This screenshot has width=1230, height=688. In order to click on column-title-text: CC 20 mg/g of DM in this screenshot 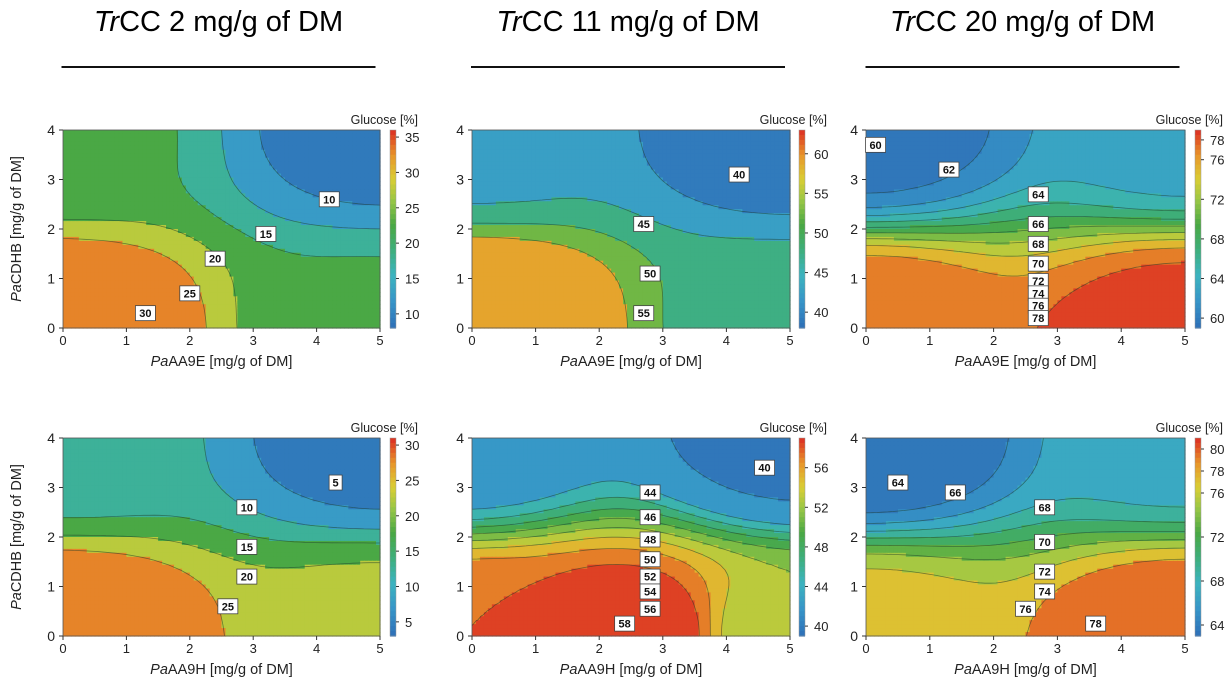, I will do `click(1035, 22)`.